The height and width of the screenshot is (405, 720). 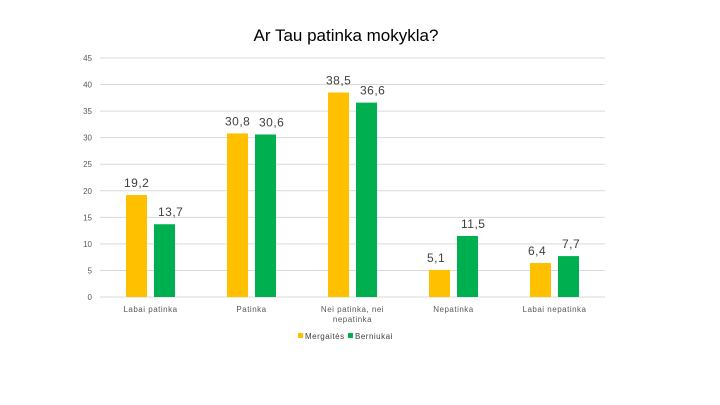 I want to click on y-tick-label: 15, so click(x=87, y=217).